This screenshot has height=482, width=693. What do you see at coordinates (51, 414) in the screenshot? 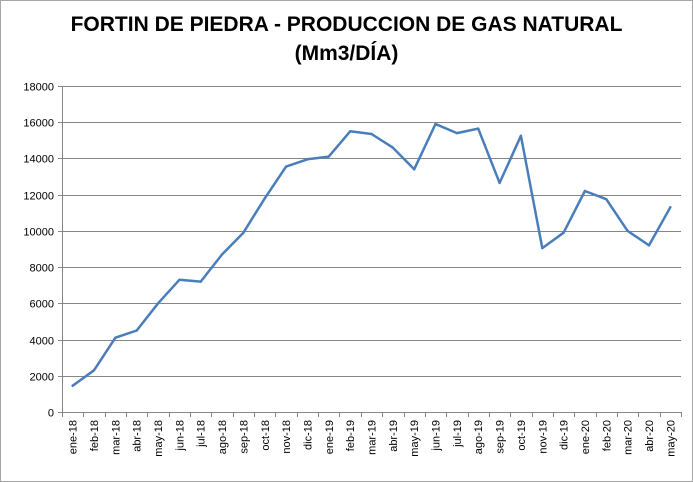
I see `y-tick-label: 0` at bounding box center [51, 414].